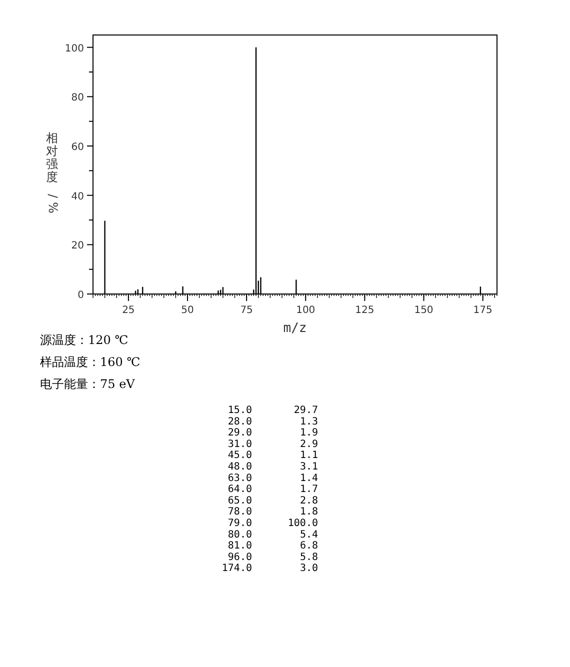 The image size is (570, 667). What do you see at coordinates (309, 512) in the screenshot?
I see `text: 1.8` at bounding box center [309, 512].